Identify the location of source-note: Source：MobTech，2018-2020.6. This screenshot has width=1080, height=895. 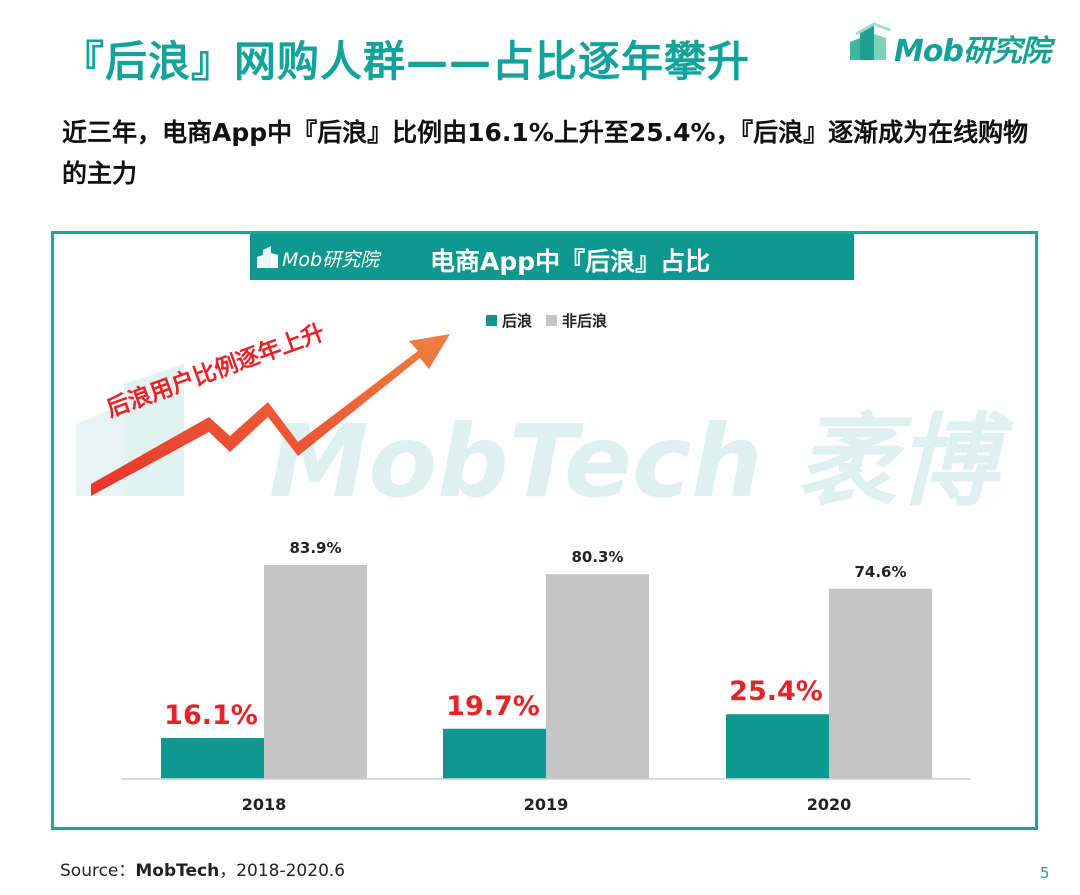
(202, 868).